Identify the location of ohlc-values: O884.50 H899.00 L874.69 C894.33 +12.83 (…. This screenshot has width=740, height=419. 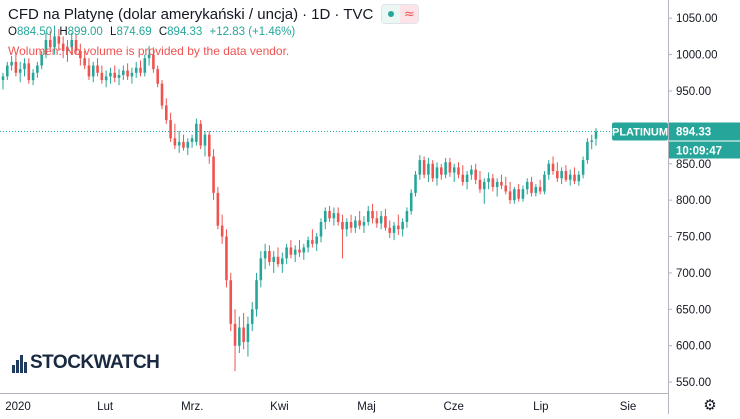
(213, 34).